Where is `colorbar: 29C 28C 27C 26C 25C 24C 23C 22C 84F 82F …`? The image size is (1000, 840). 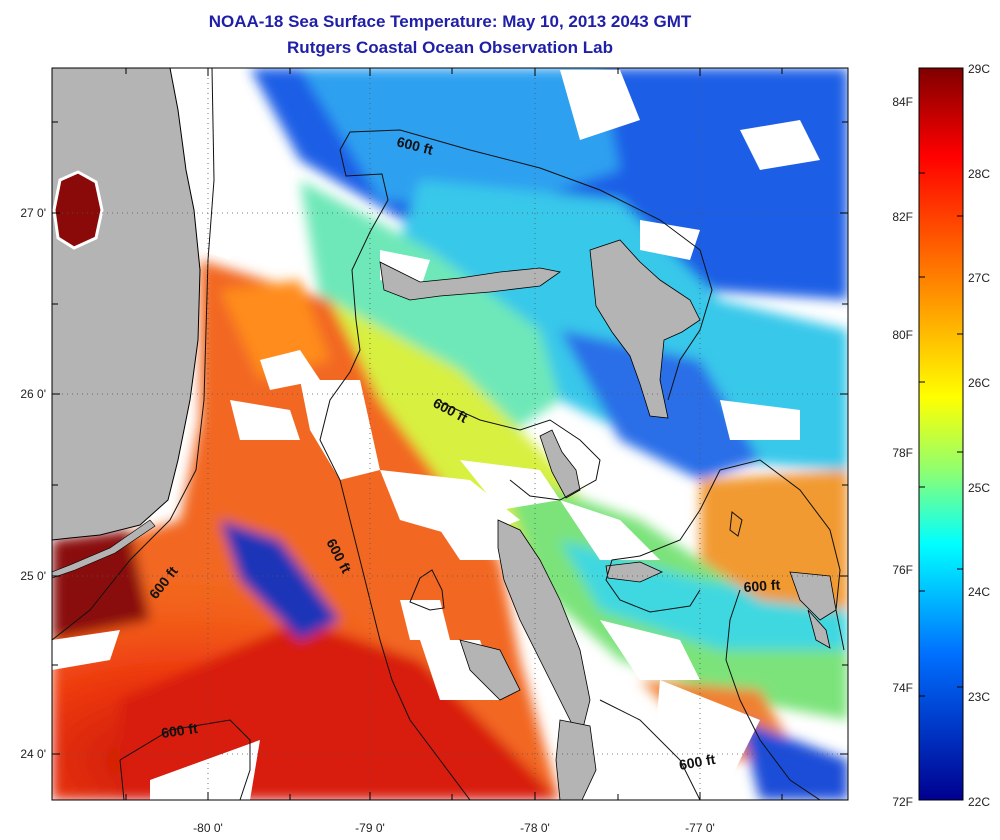 colorbar: 29C 28C 27C 26C 25C 24C 23C 22C 84F 82F … is located at coordinates (941, 435).